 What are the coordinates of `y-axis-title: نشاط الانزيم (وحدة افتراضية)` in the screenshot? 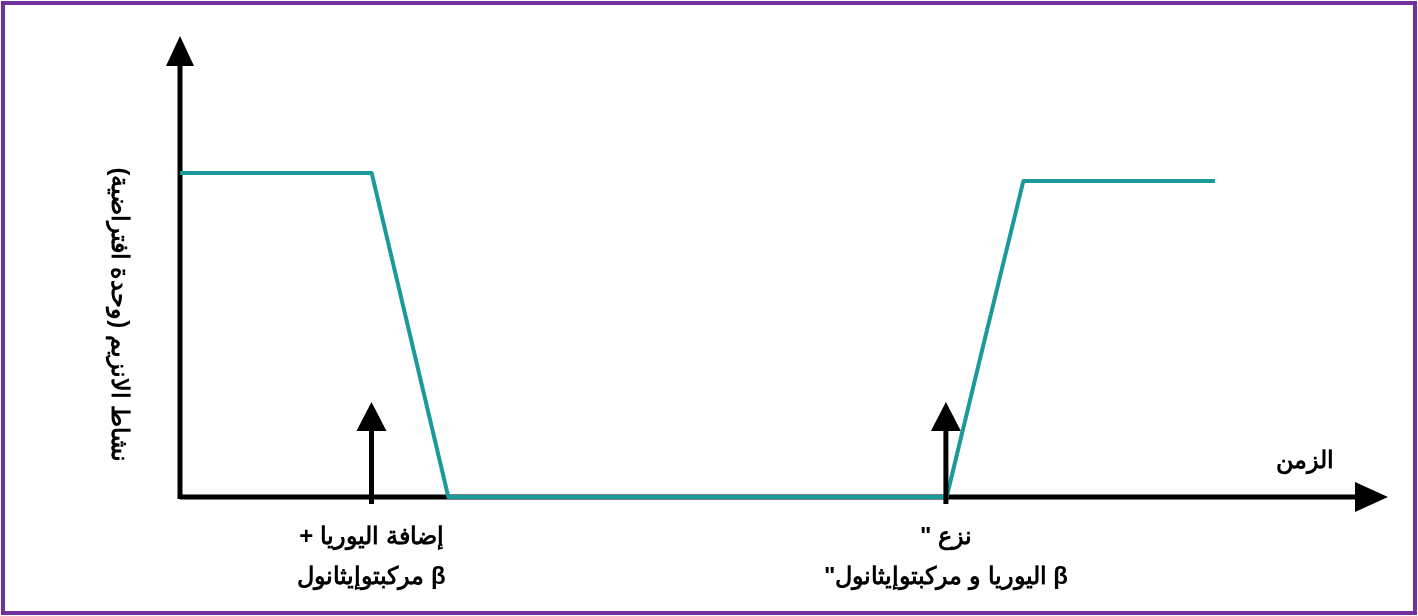 It's located at (119, 315).